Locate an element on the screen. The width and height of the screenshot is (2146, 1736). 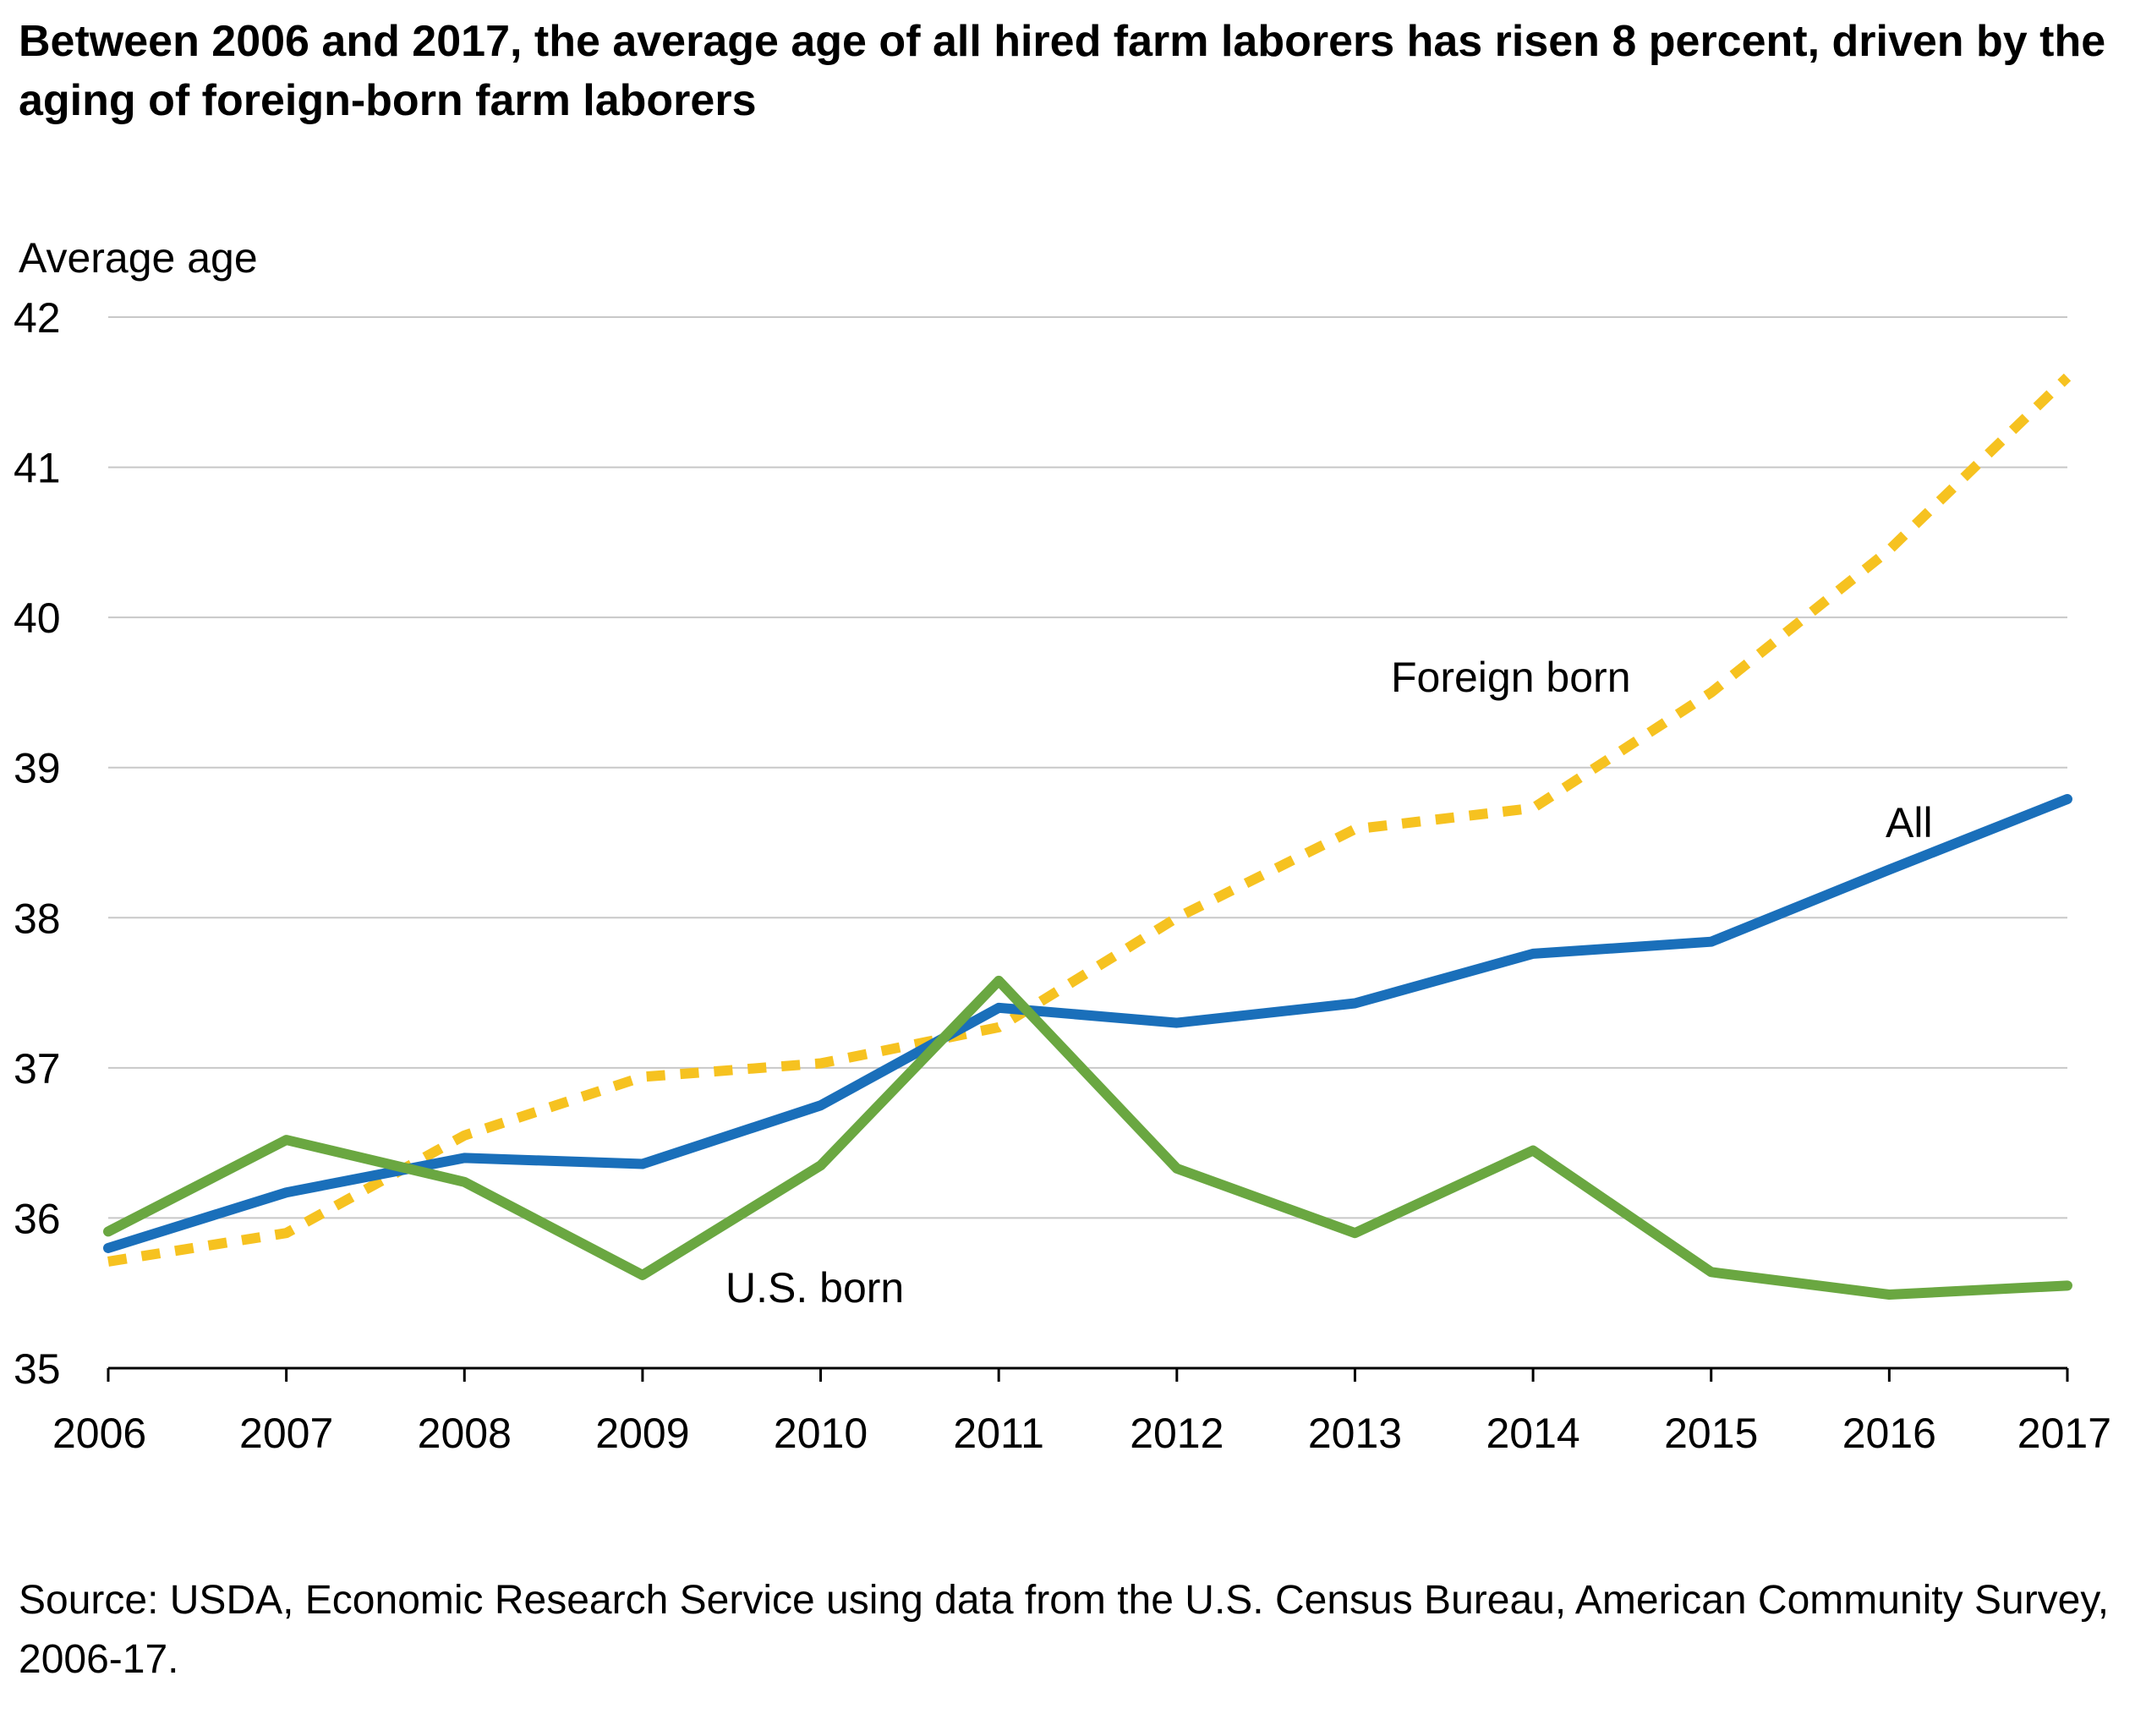
x-tick-label: 2006 is located at coordinates (99, 1433).